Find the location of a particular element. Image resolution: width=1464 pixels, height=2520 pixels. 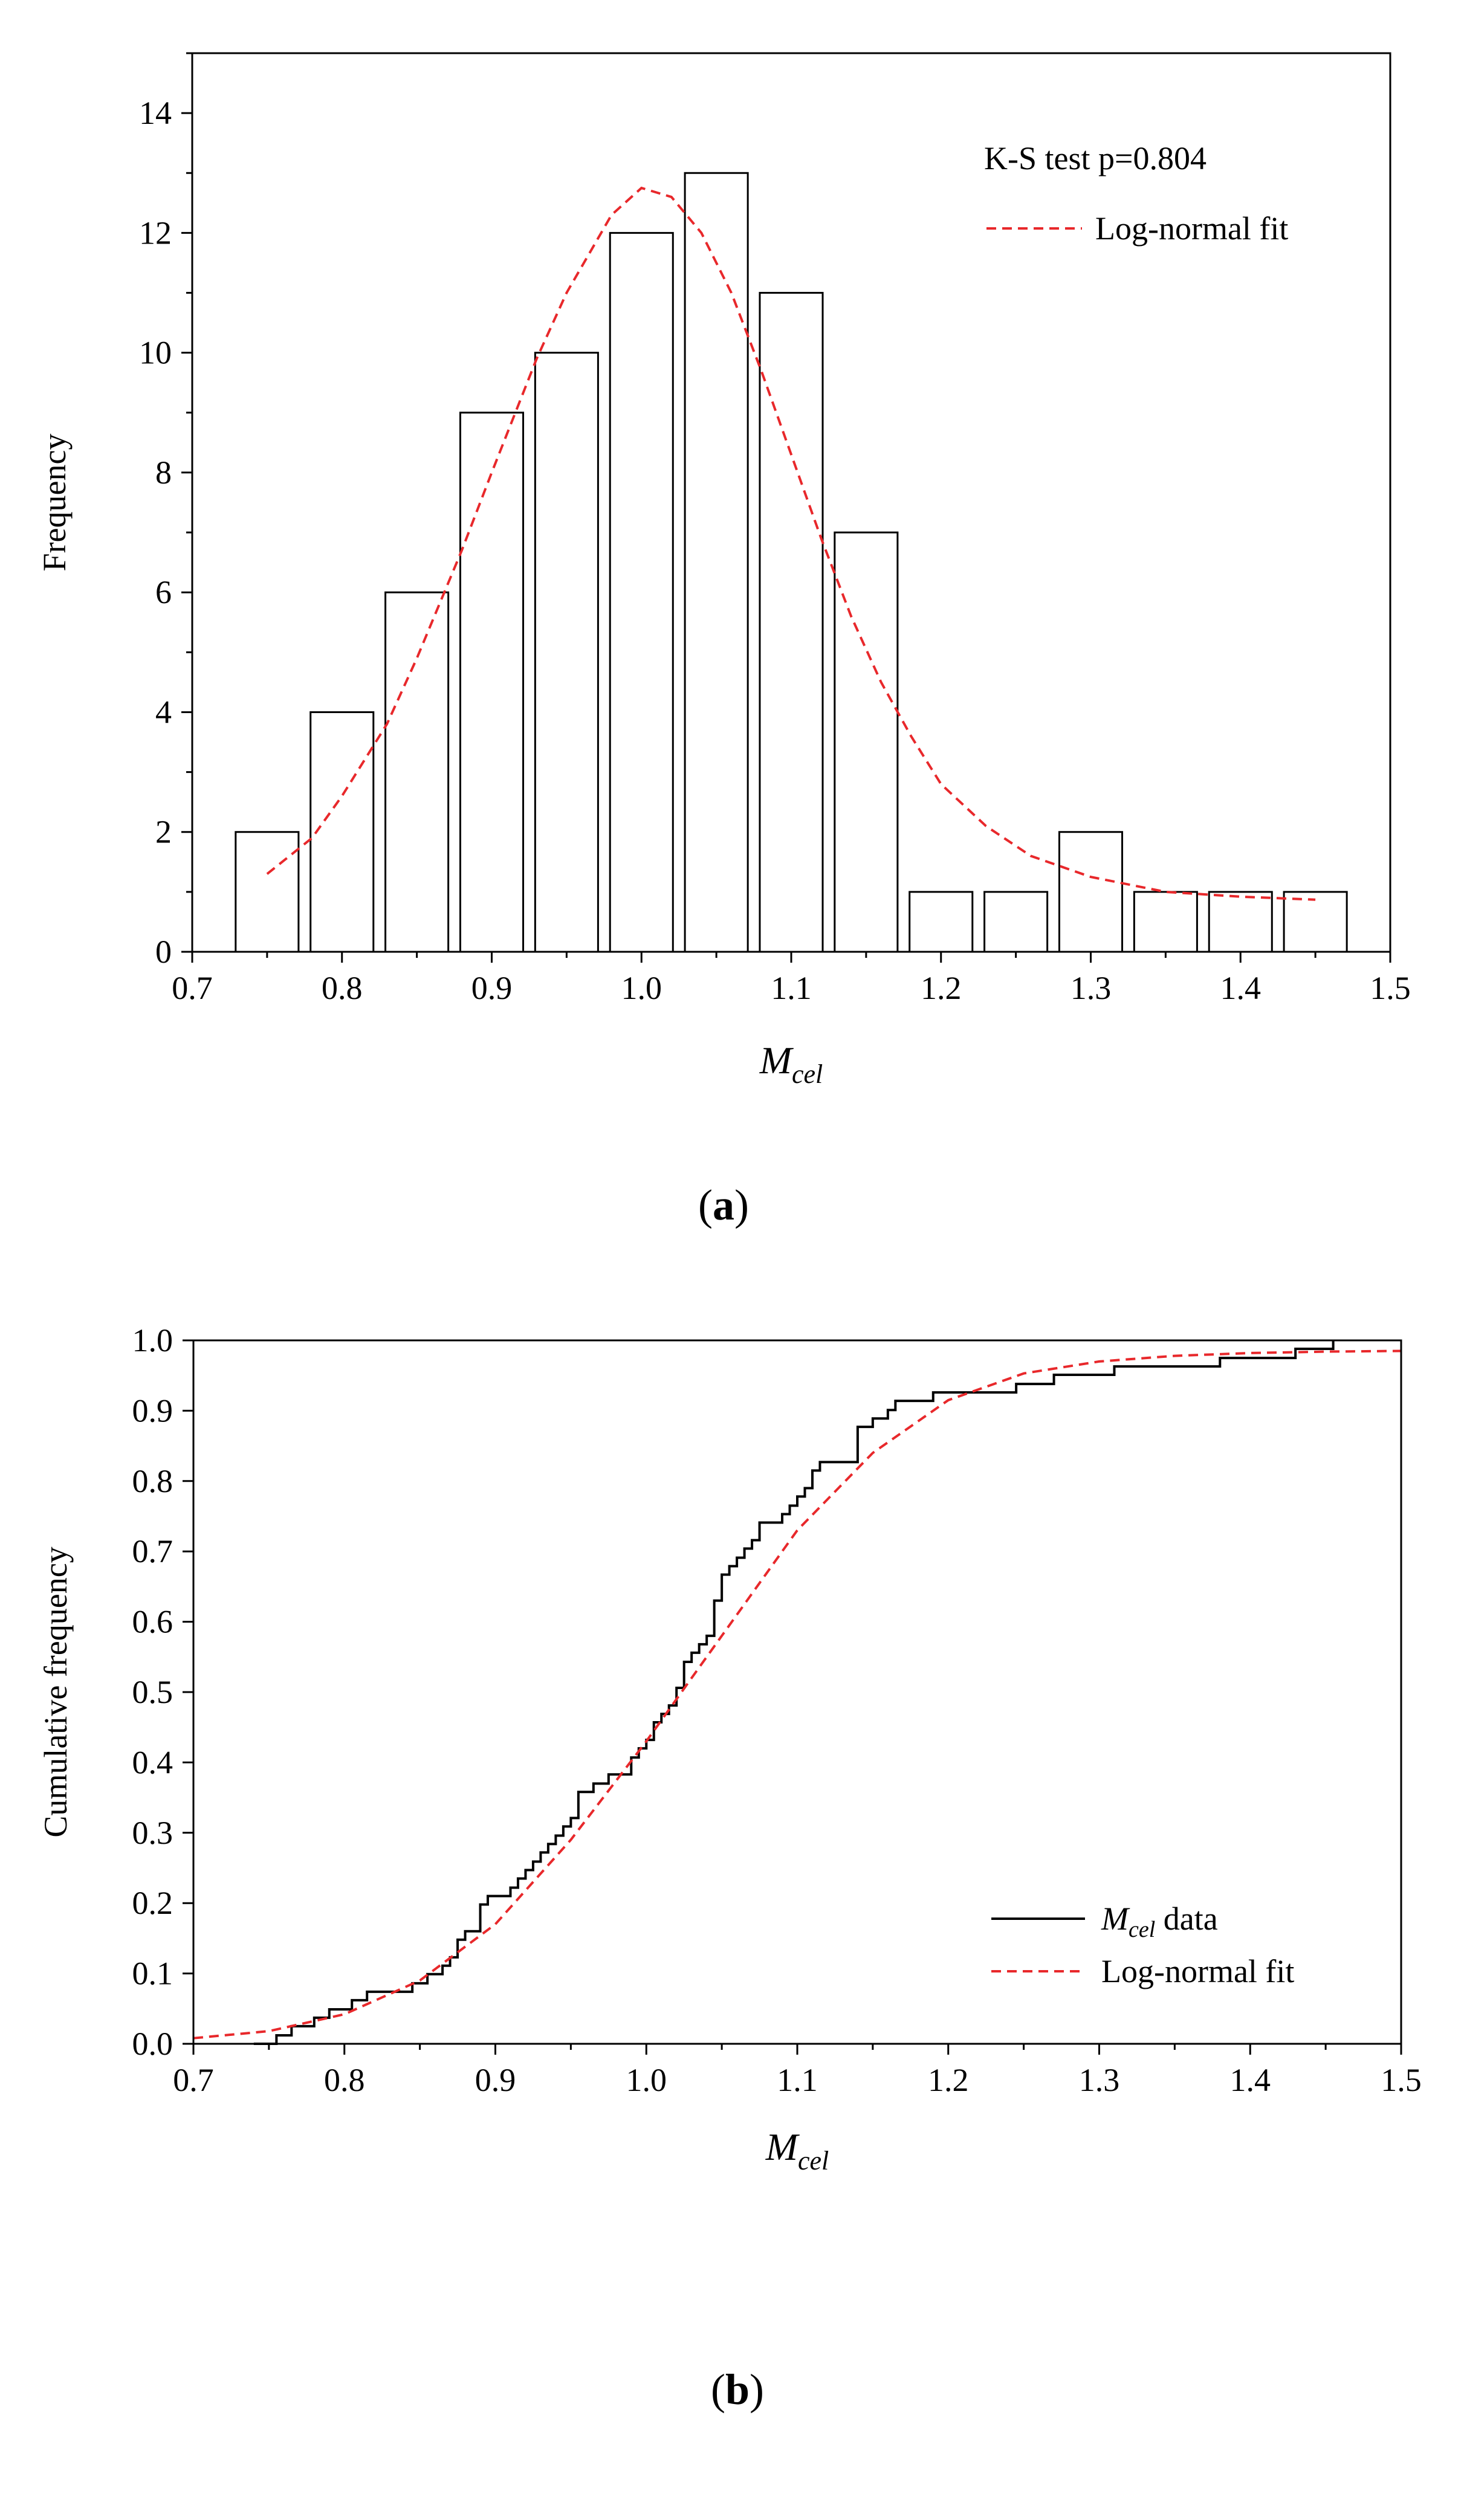

y-tick-label: 14 is located at coordinates (155, 113).